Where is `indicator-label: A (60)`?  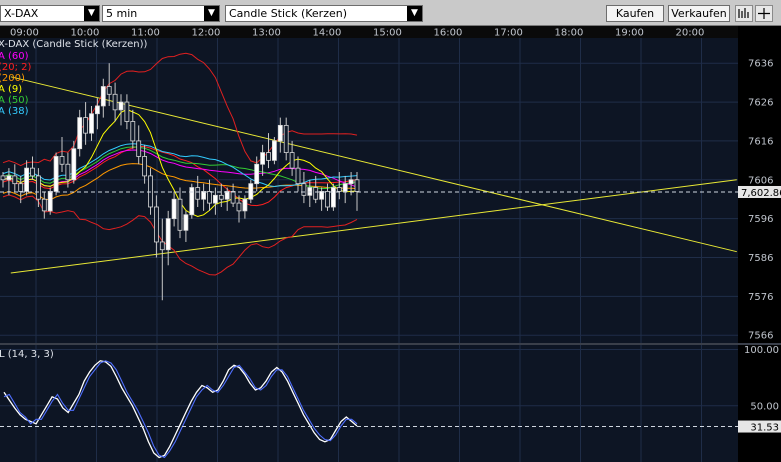
indicator-label: A (60) is located at coordinates (14, 56).